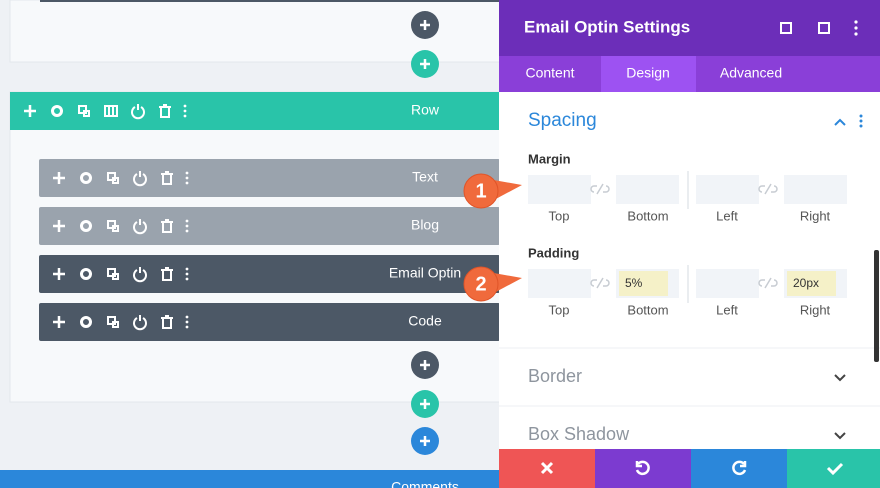  I want to click on section-title: Box Shadow, so click(579, 434).